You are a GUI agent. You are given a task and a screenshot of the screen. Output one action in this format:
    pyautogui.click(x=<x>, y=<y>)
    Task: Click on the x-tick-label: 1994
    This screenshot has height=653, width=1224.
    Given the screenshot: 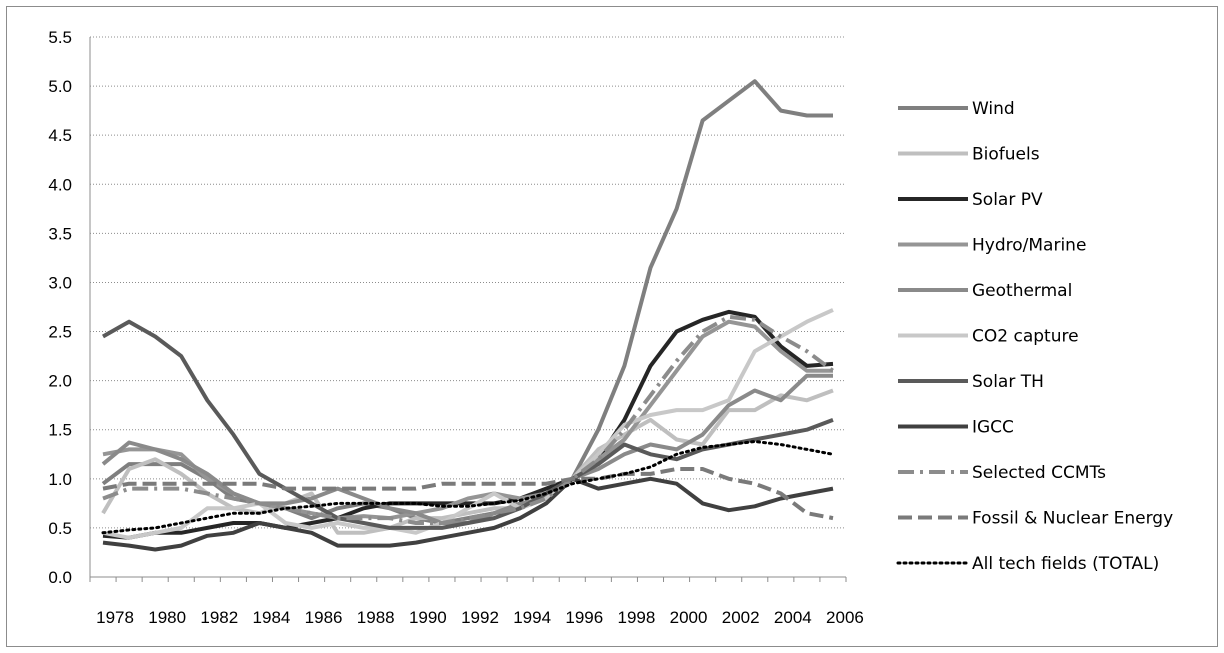 What is the action you would take?
    pyautogui.click(x=532, y=617)
    